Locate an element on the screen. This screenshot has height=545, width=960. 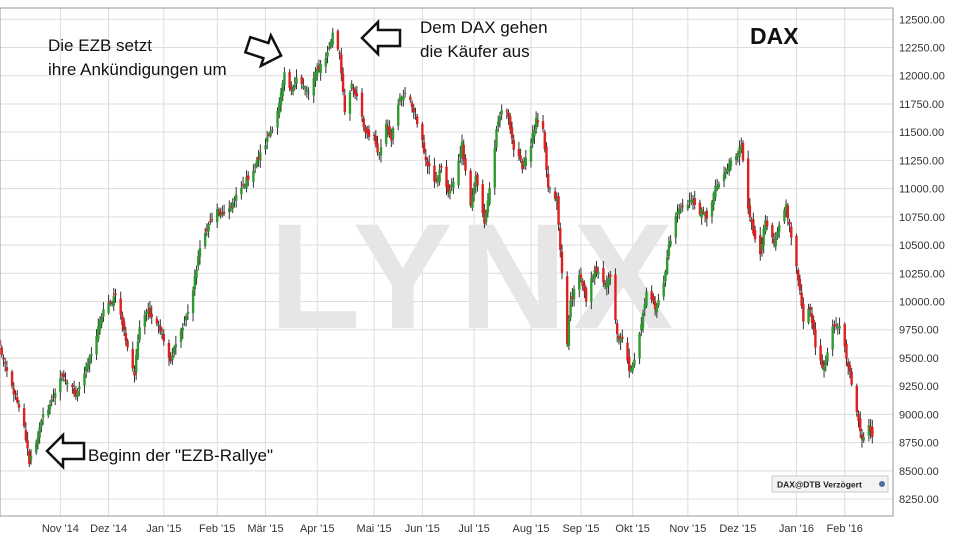
annotation-line: ihre Ankündigungen um is located at coordinates (137, 69).